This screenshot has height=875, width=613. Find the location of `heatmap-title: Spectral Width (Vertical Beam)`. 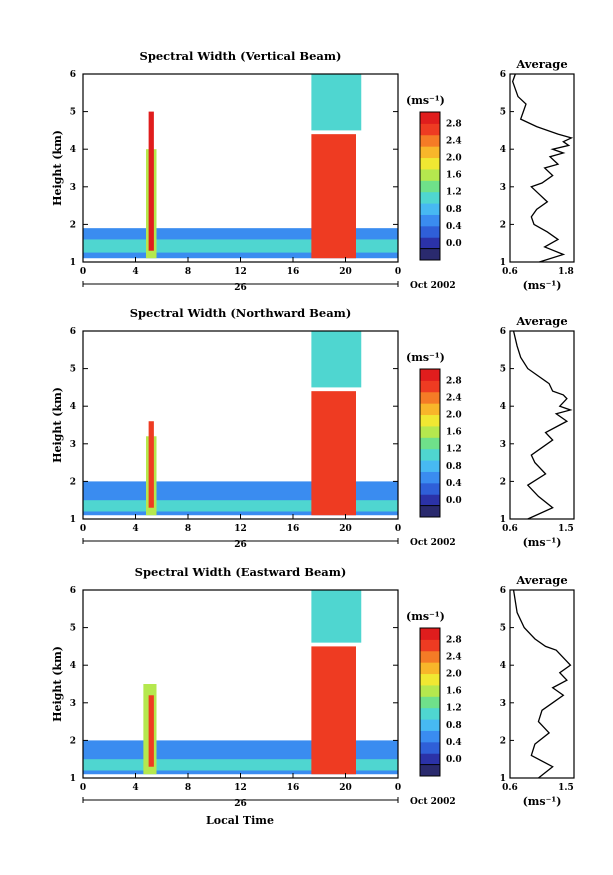

heatmap-title: Spectral Width (Vertical Beam) is located at coordinates (241, 56).